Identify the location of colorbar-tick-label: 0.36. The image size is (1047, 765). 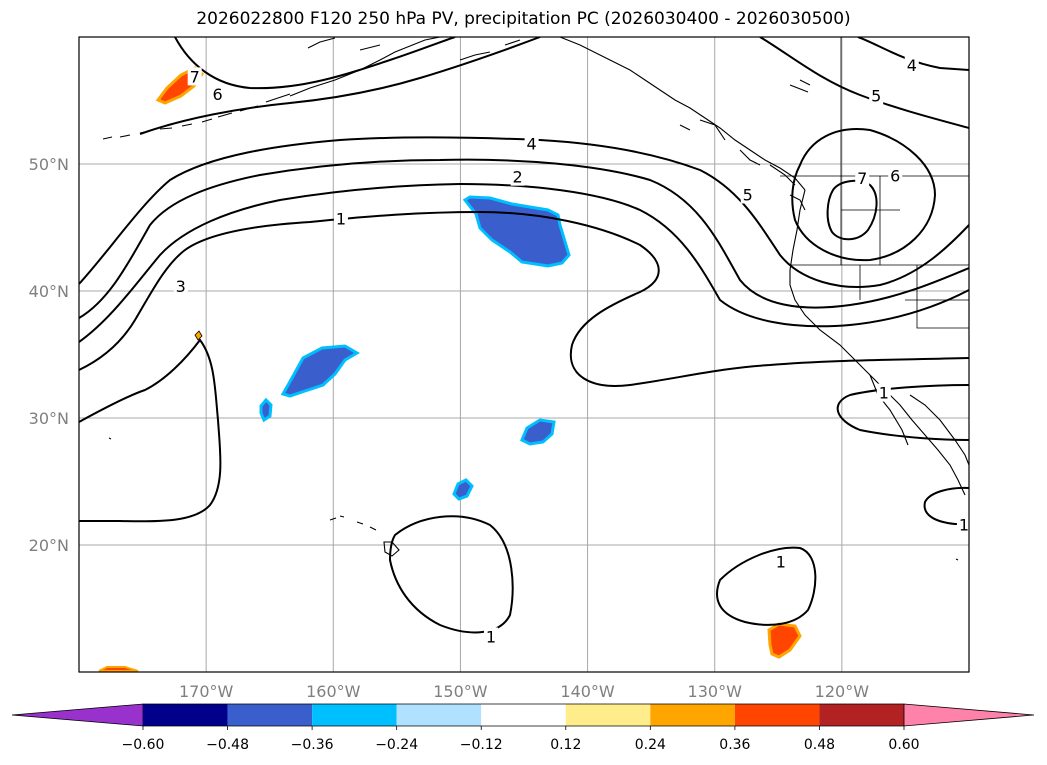
(734, 745).